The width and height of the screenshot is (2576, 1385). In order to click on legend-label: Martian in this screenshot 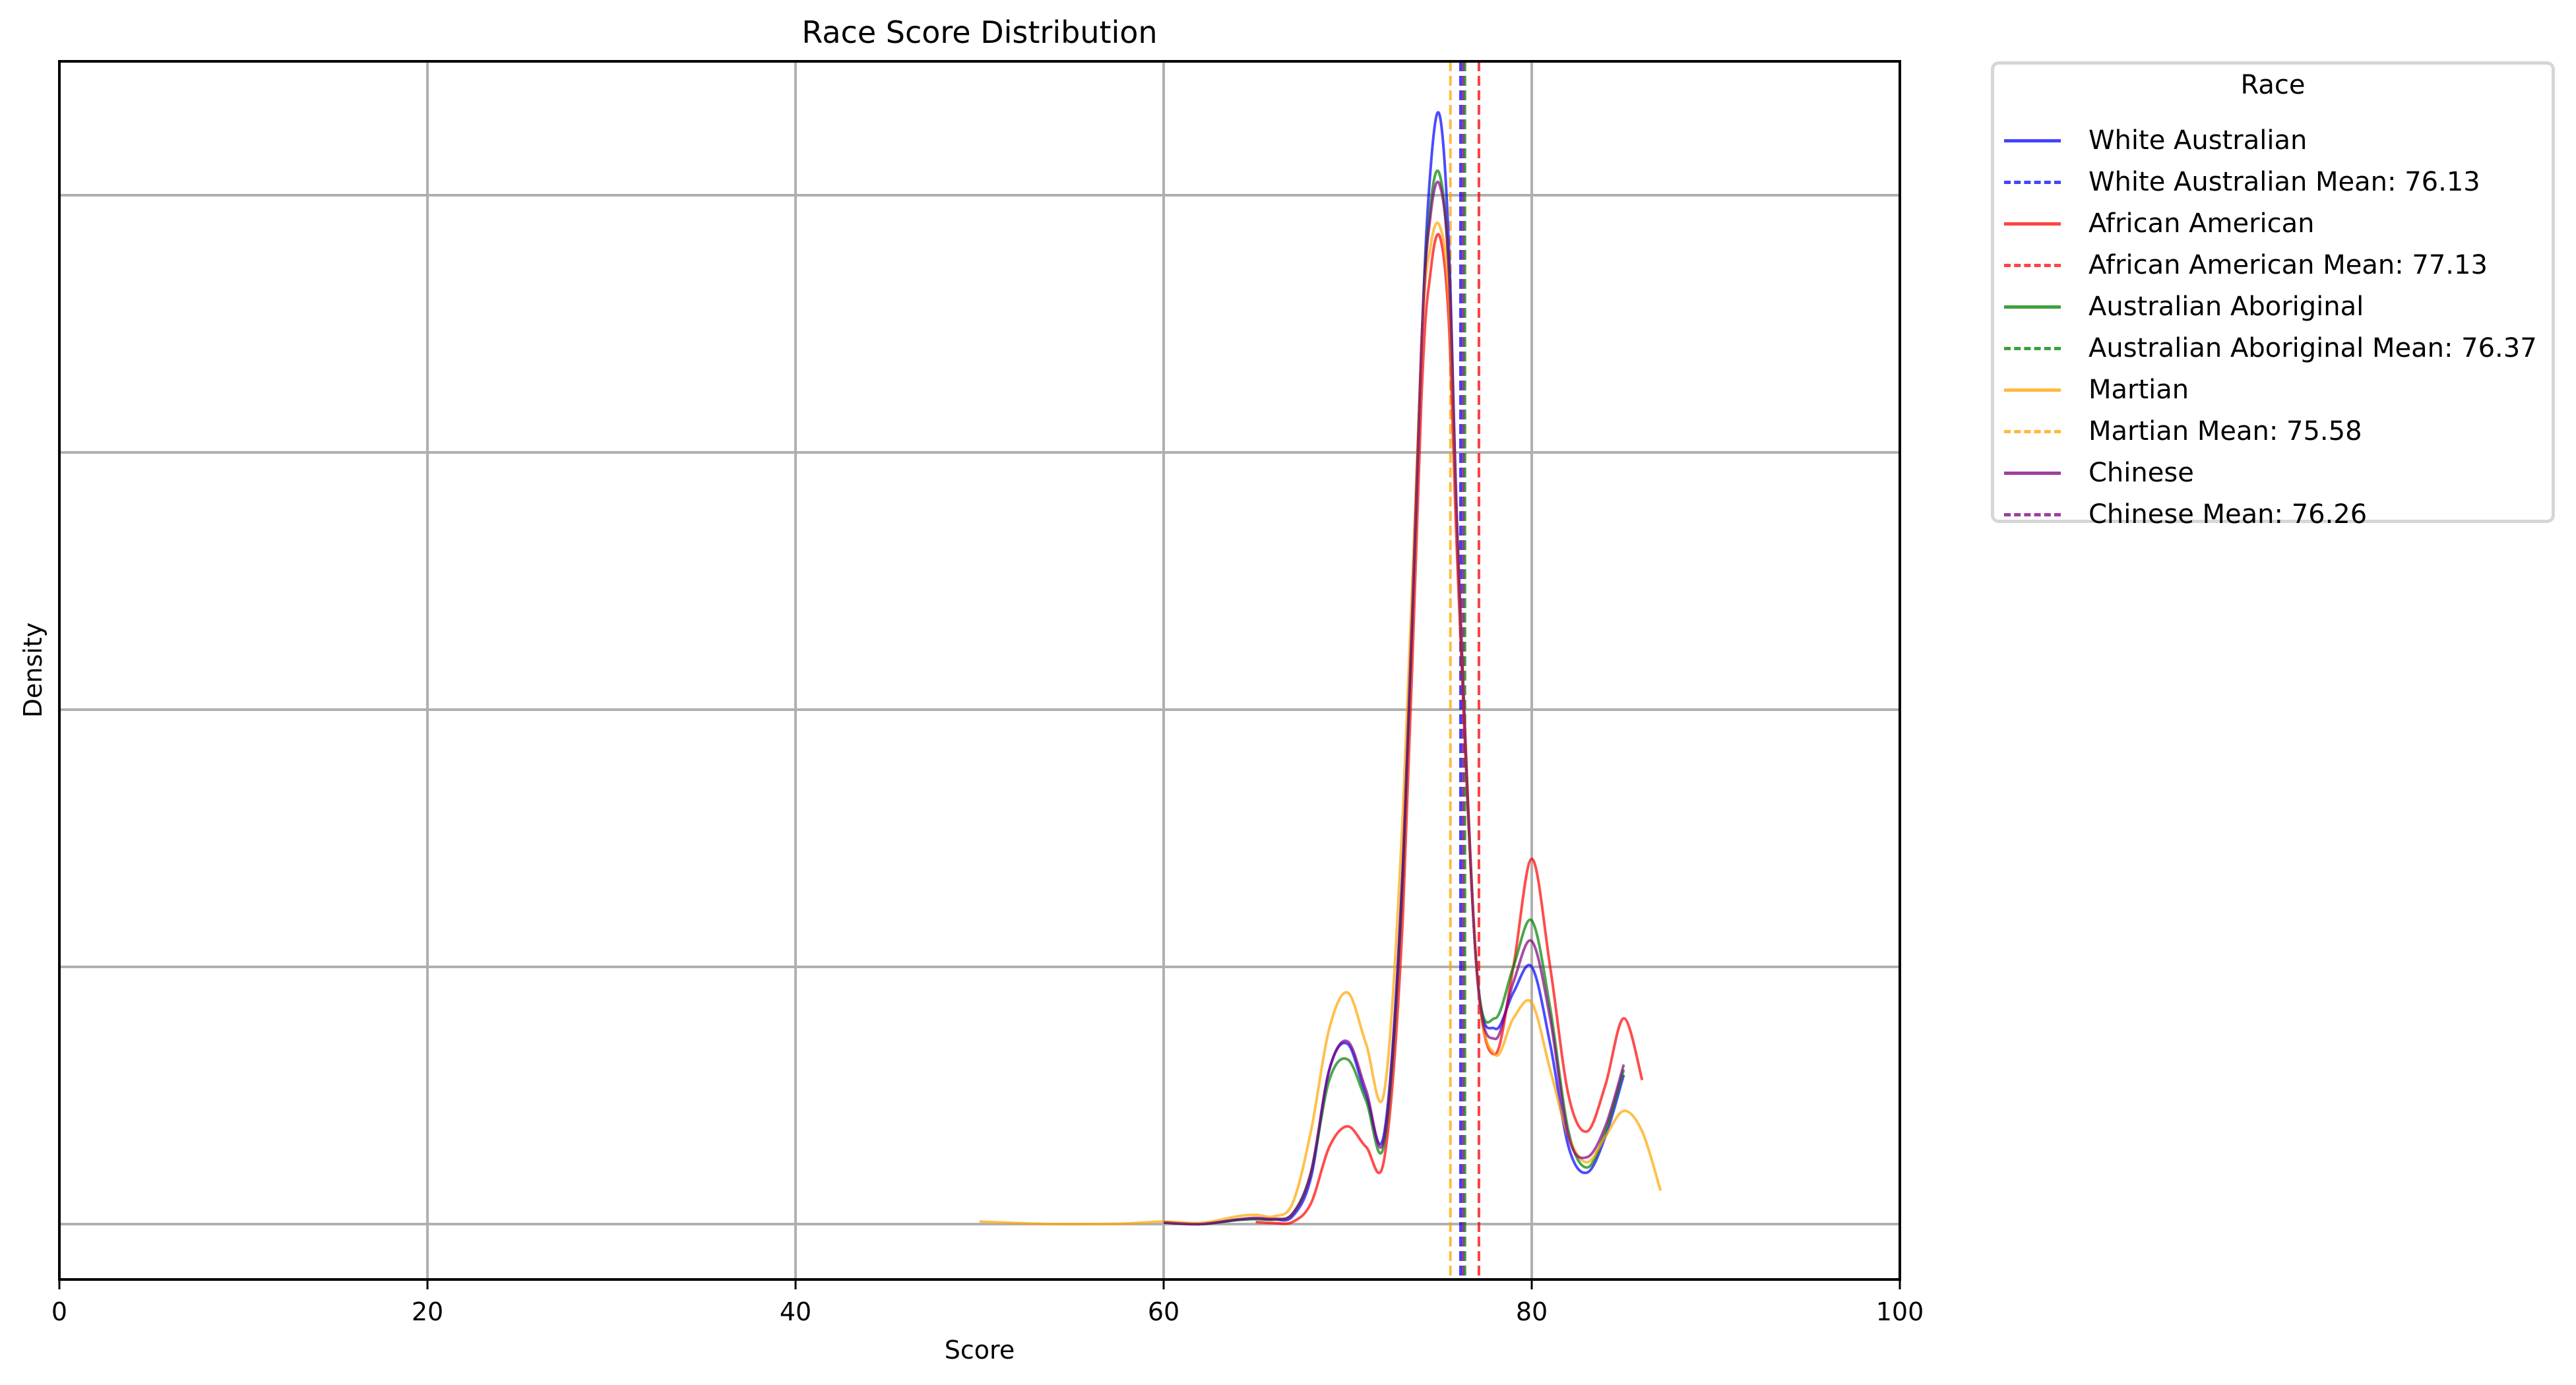, I will do `click(2139, 390)`.